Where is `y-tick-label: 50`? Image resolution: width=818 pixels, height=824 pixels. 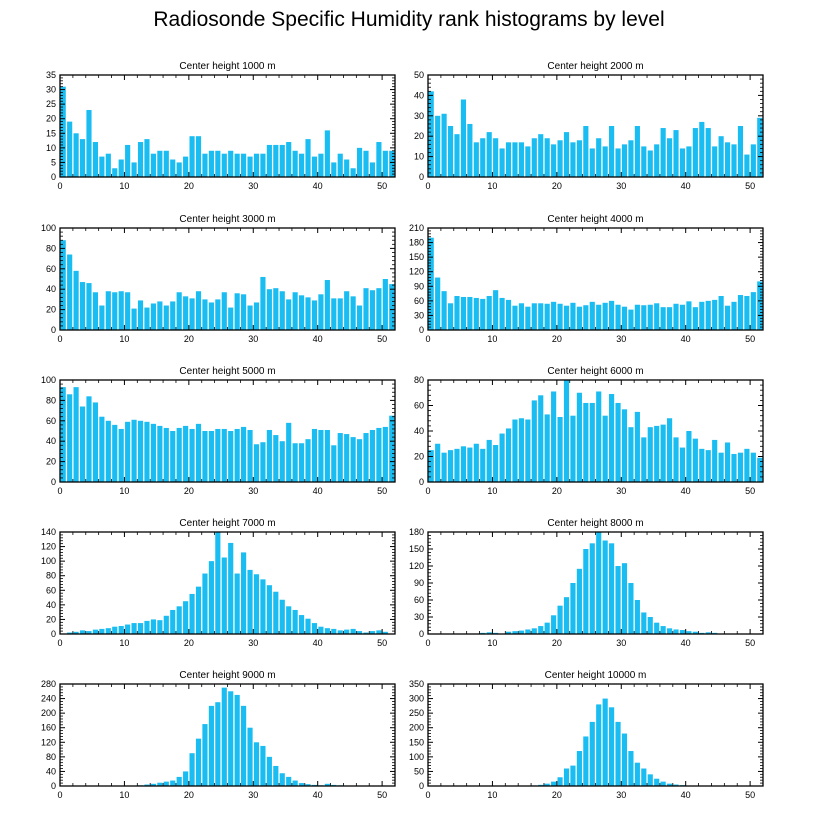 y-tick-label: 50 is located at coordinates (419, 75).